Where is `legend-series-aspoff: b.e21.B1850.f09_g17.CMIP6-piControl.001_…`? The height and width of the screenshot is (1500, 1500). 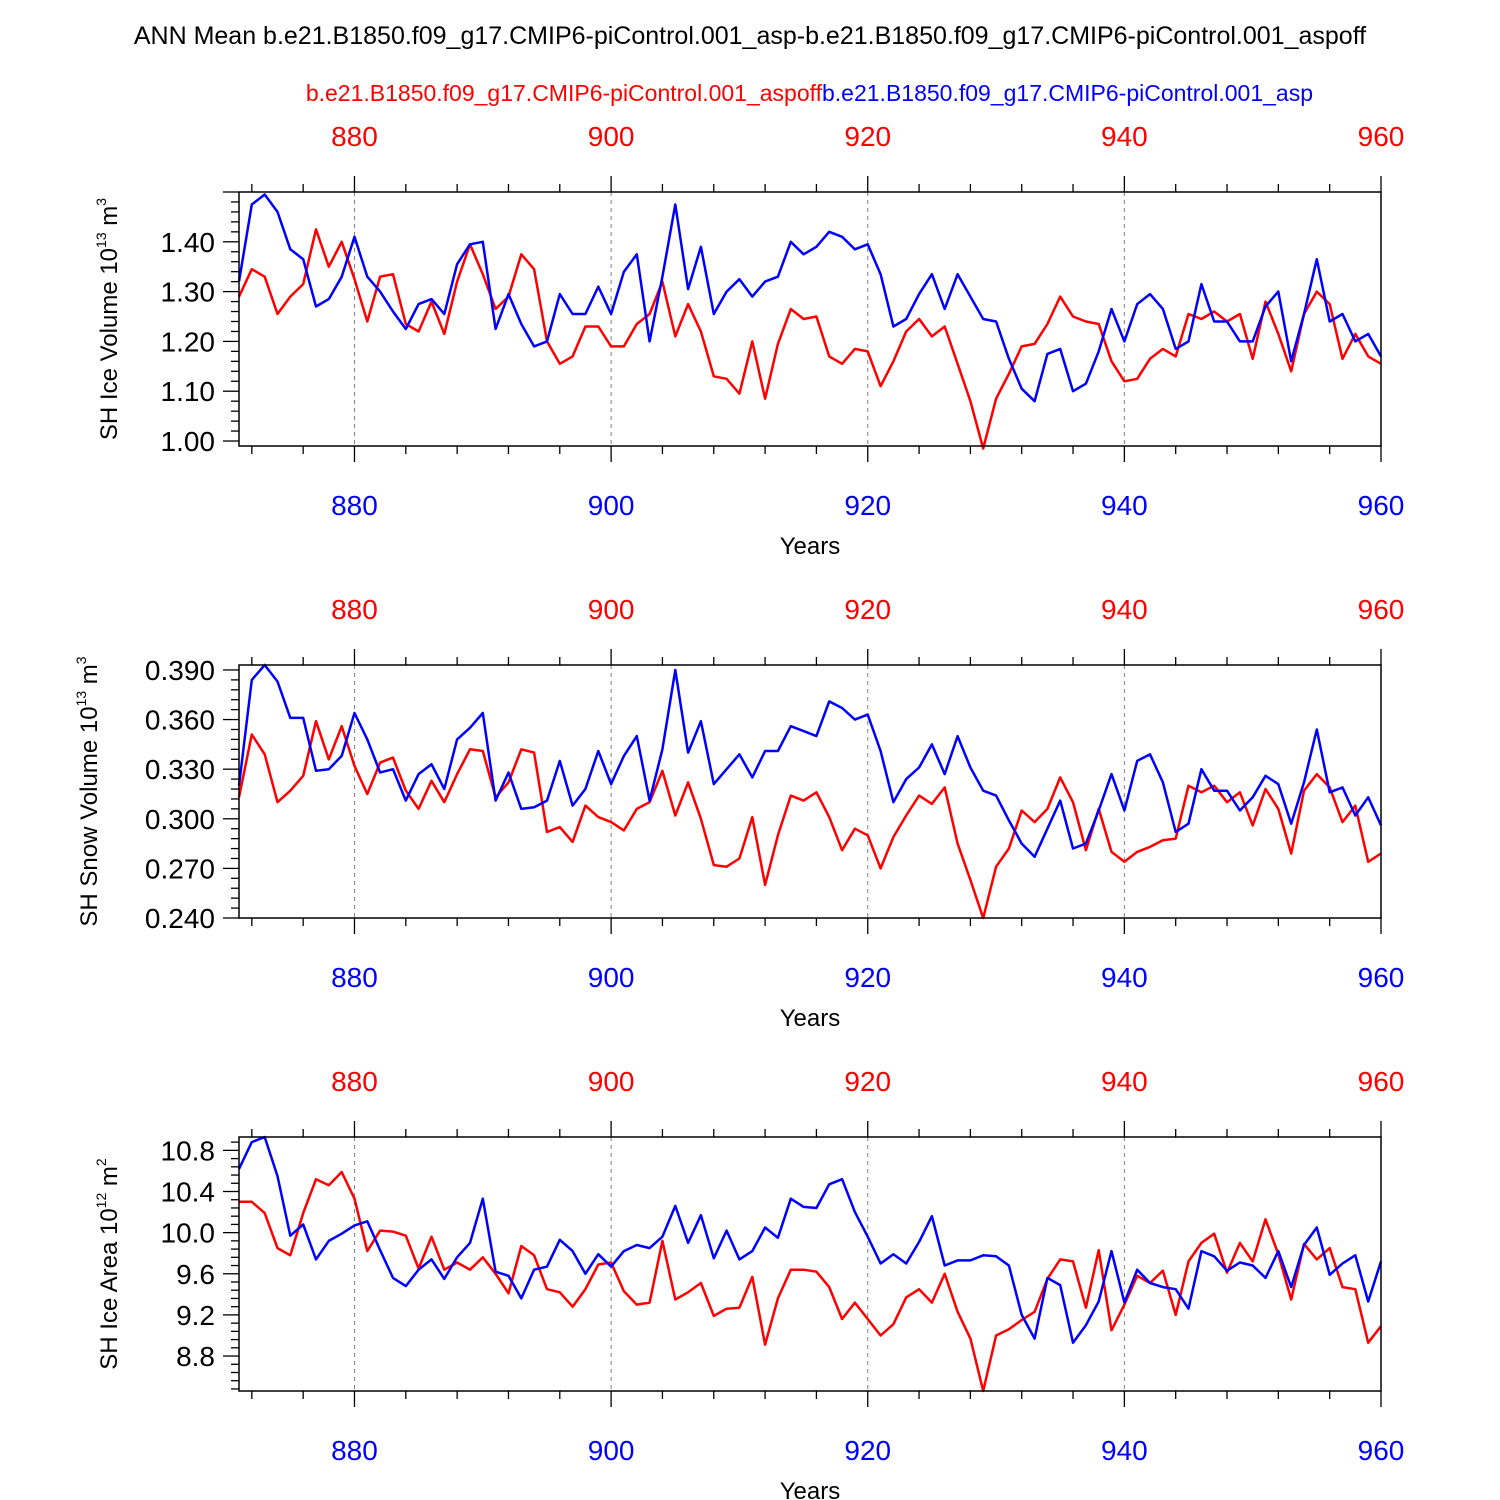
legend-series-aspoff: b.e21.B1850.f09_g17.CMIP6-piControl.001_… is located at coordinates (564, 93).